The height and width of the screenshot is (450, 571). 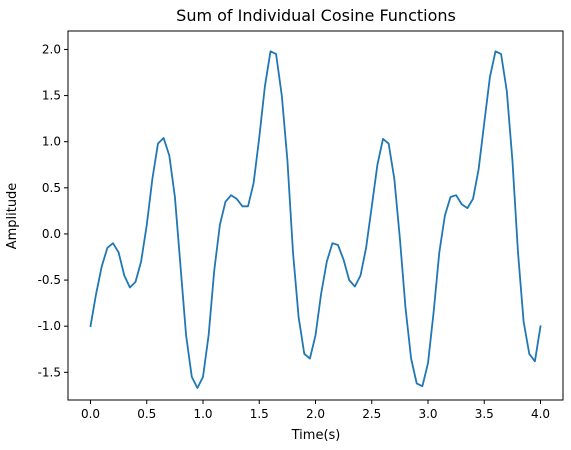 I want to click on x-axis: 0.0 0.5 1.0 1.5 2.0 2.5 3.0 3.5 4.0, so click(x=315, y=410).